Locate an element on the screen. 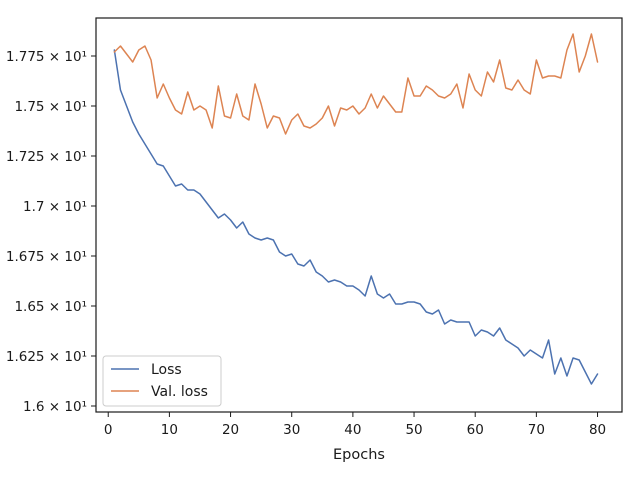  x-tick-label: 0 is located at coordinates (108, 430).